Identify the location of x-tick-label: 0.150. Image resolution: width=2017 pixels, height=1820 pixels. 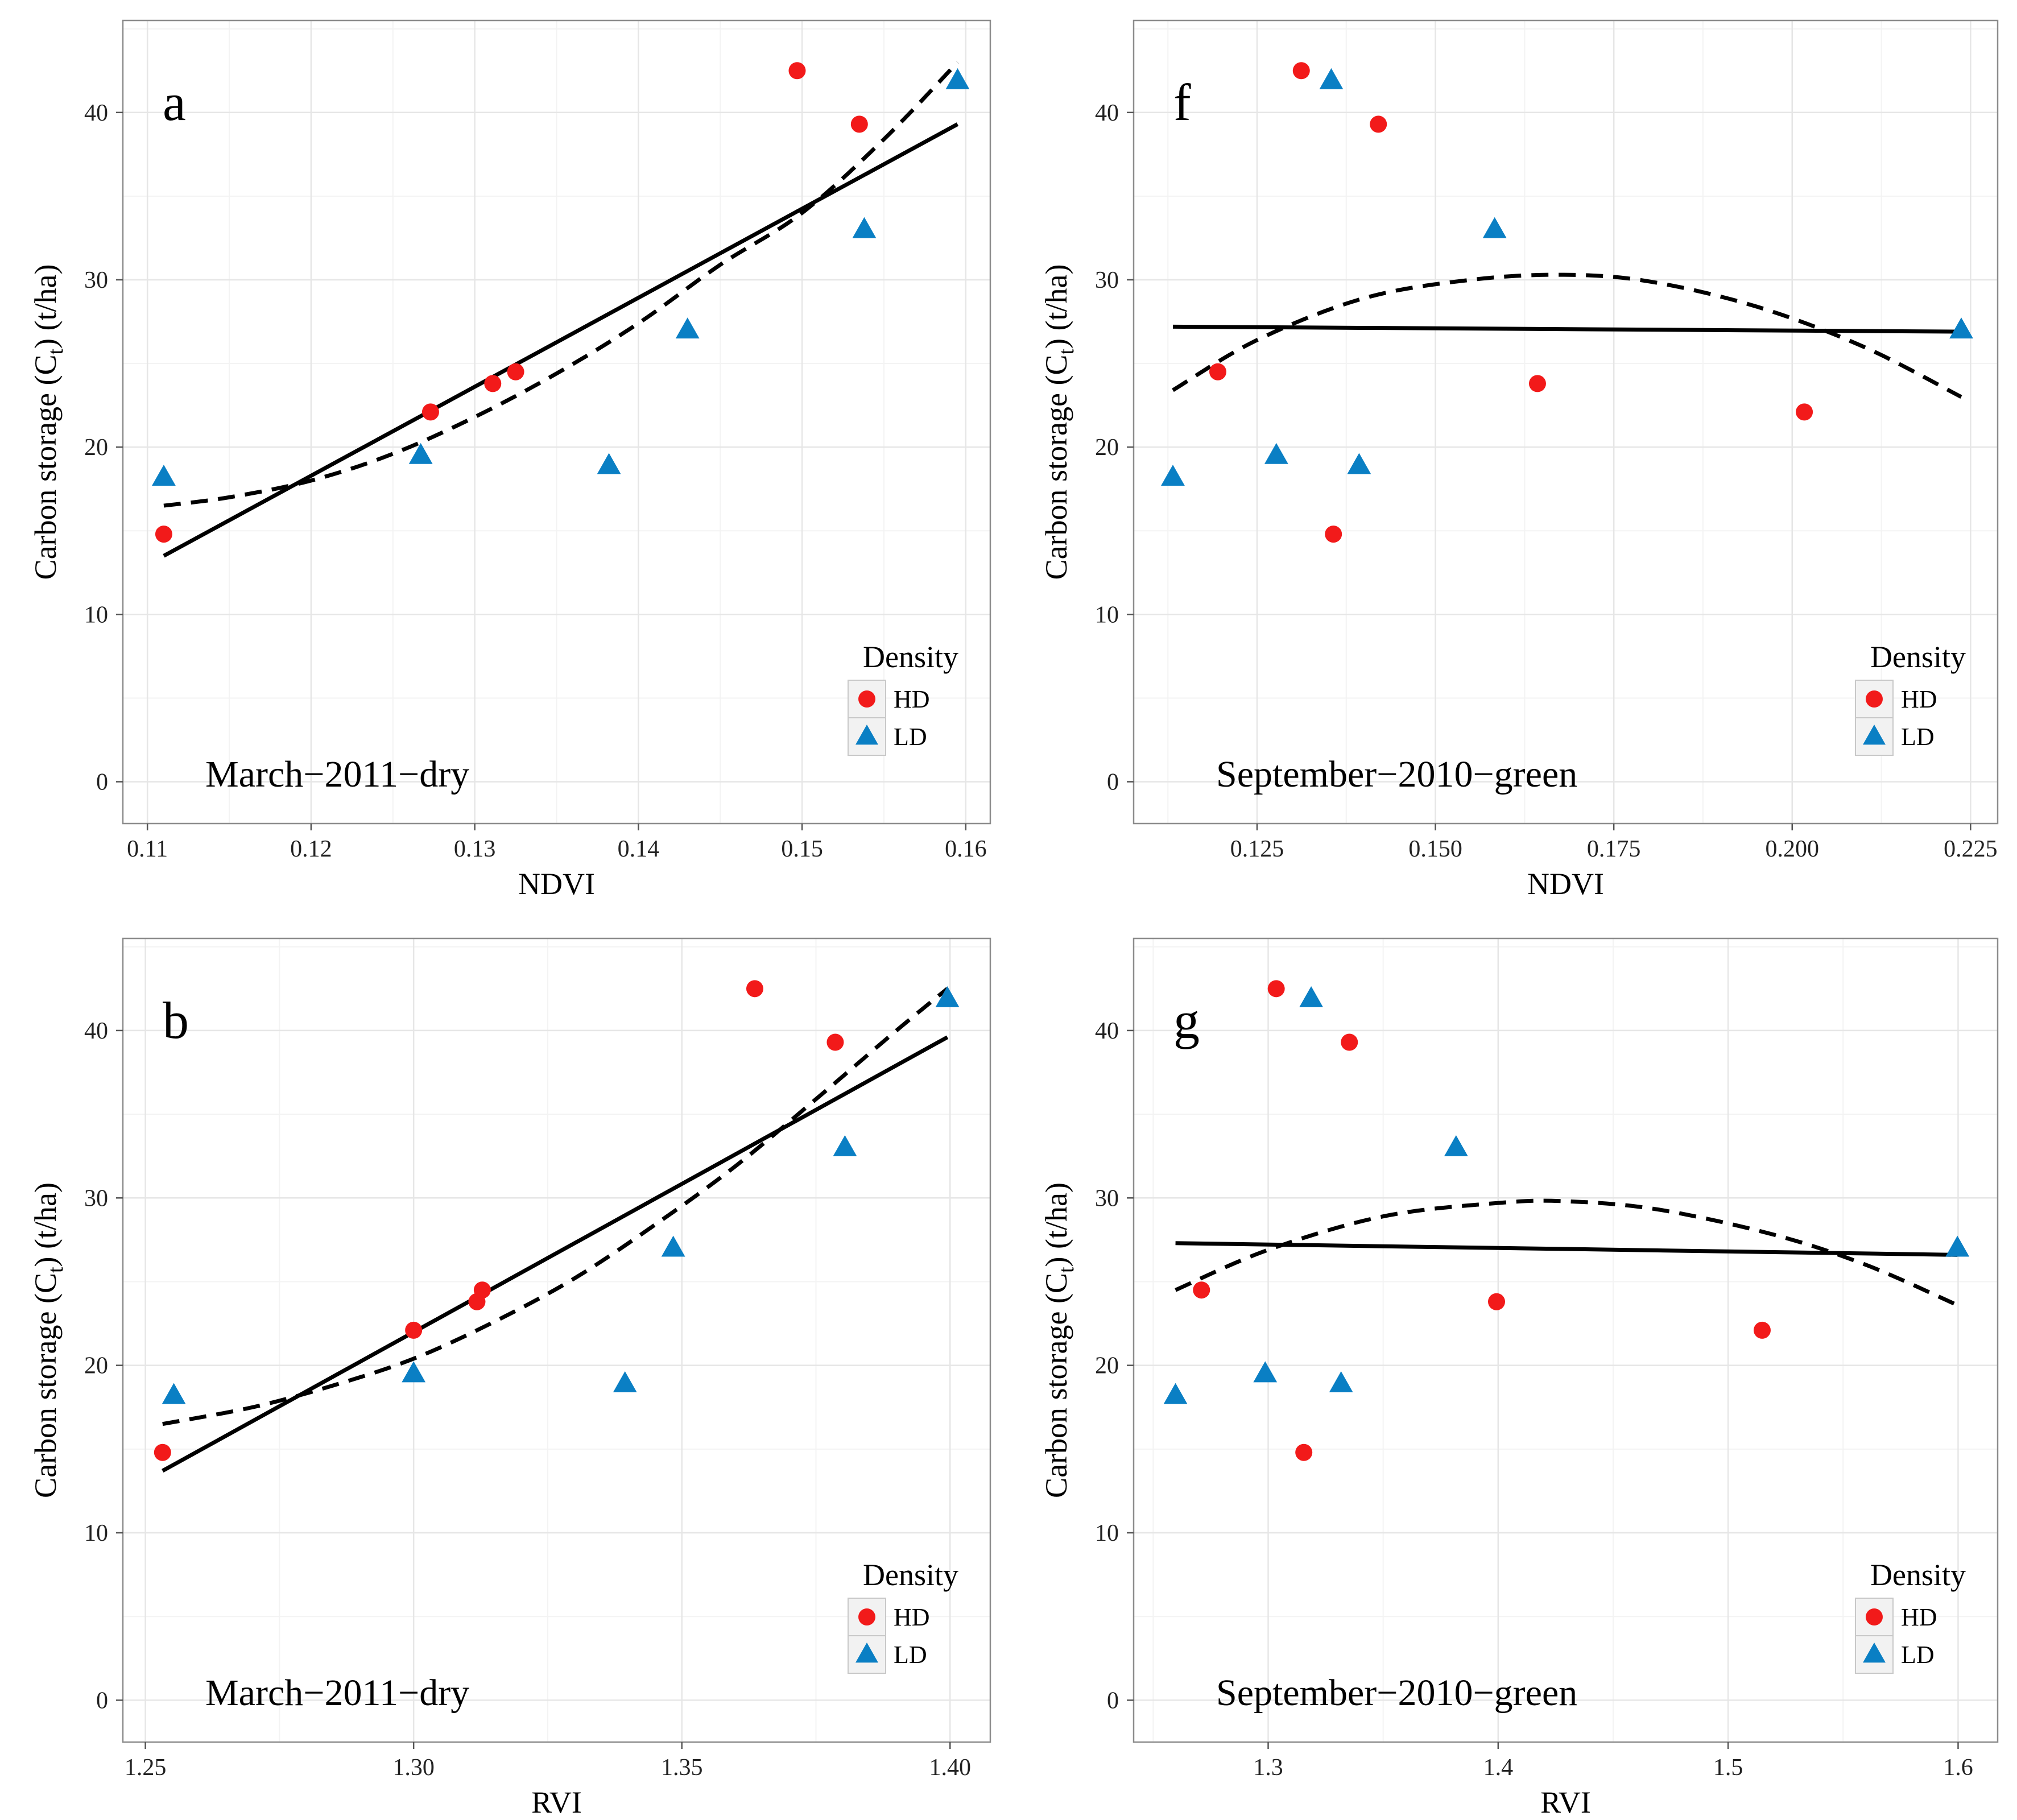
(1435, 849).